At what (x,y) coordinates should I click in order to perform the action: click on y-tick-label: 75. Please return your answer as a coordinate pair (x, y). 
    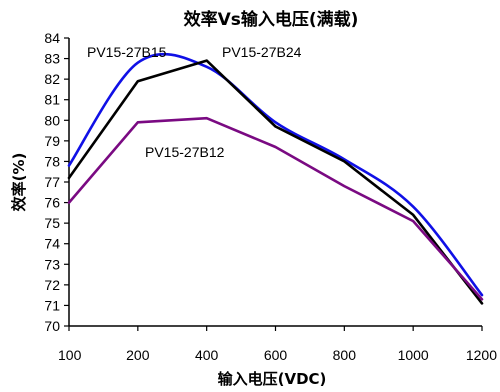
    Looking at the image, I should click on (52, 223).